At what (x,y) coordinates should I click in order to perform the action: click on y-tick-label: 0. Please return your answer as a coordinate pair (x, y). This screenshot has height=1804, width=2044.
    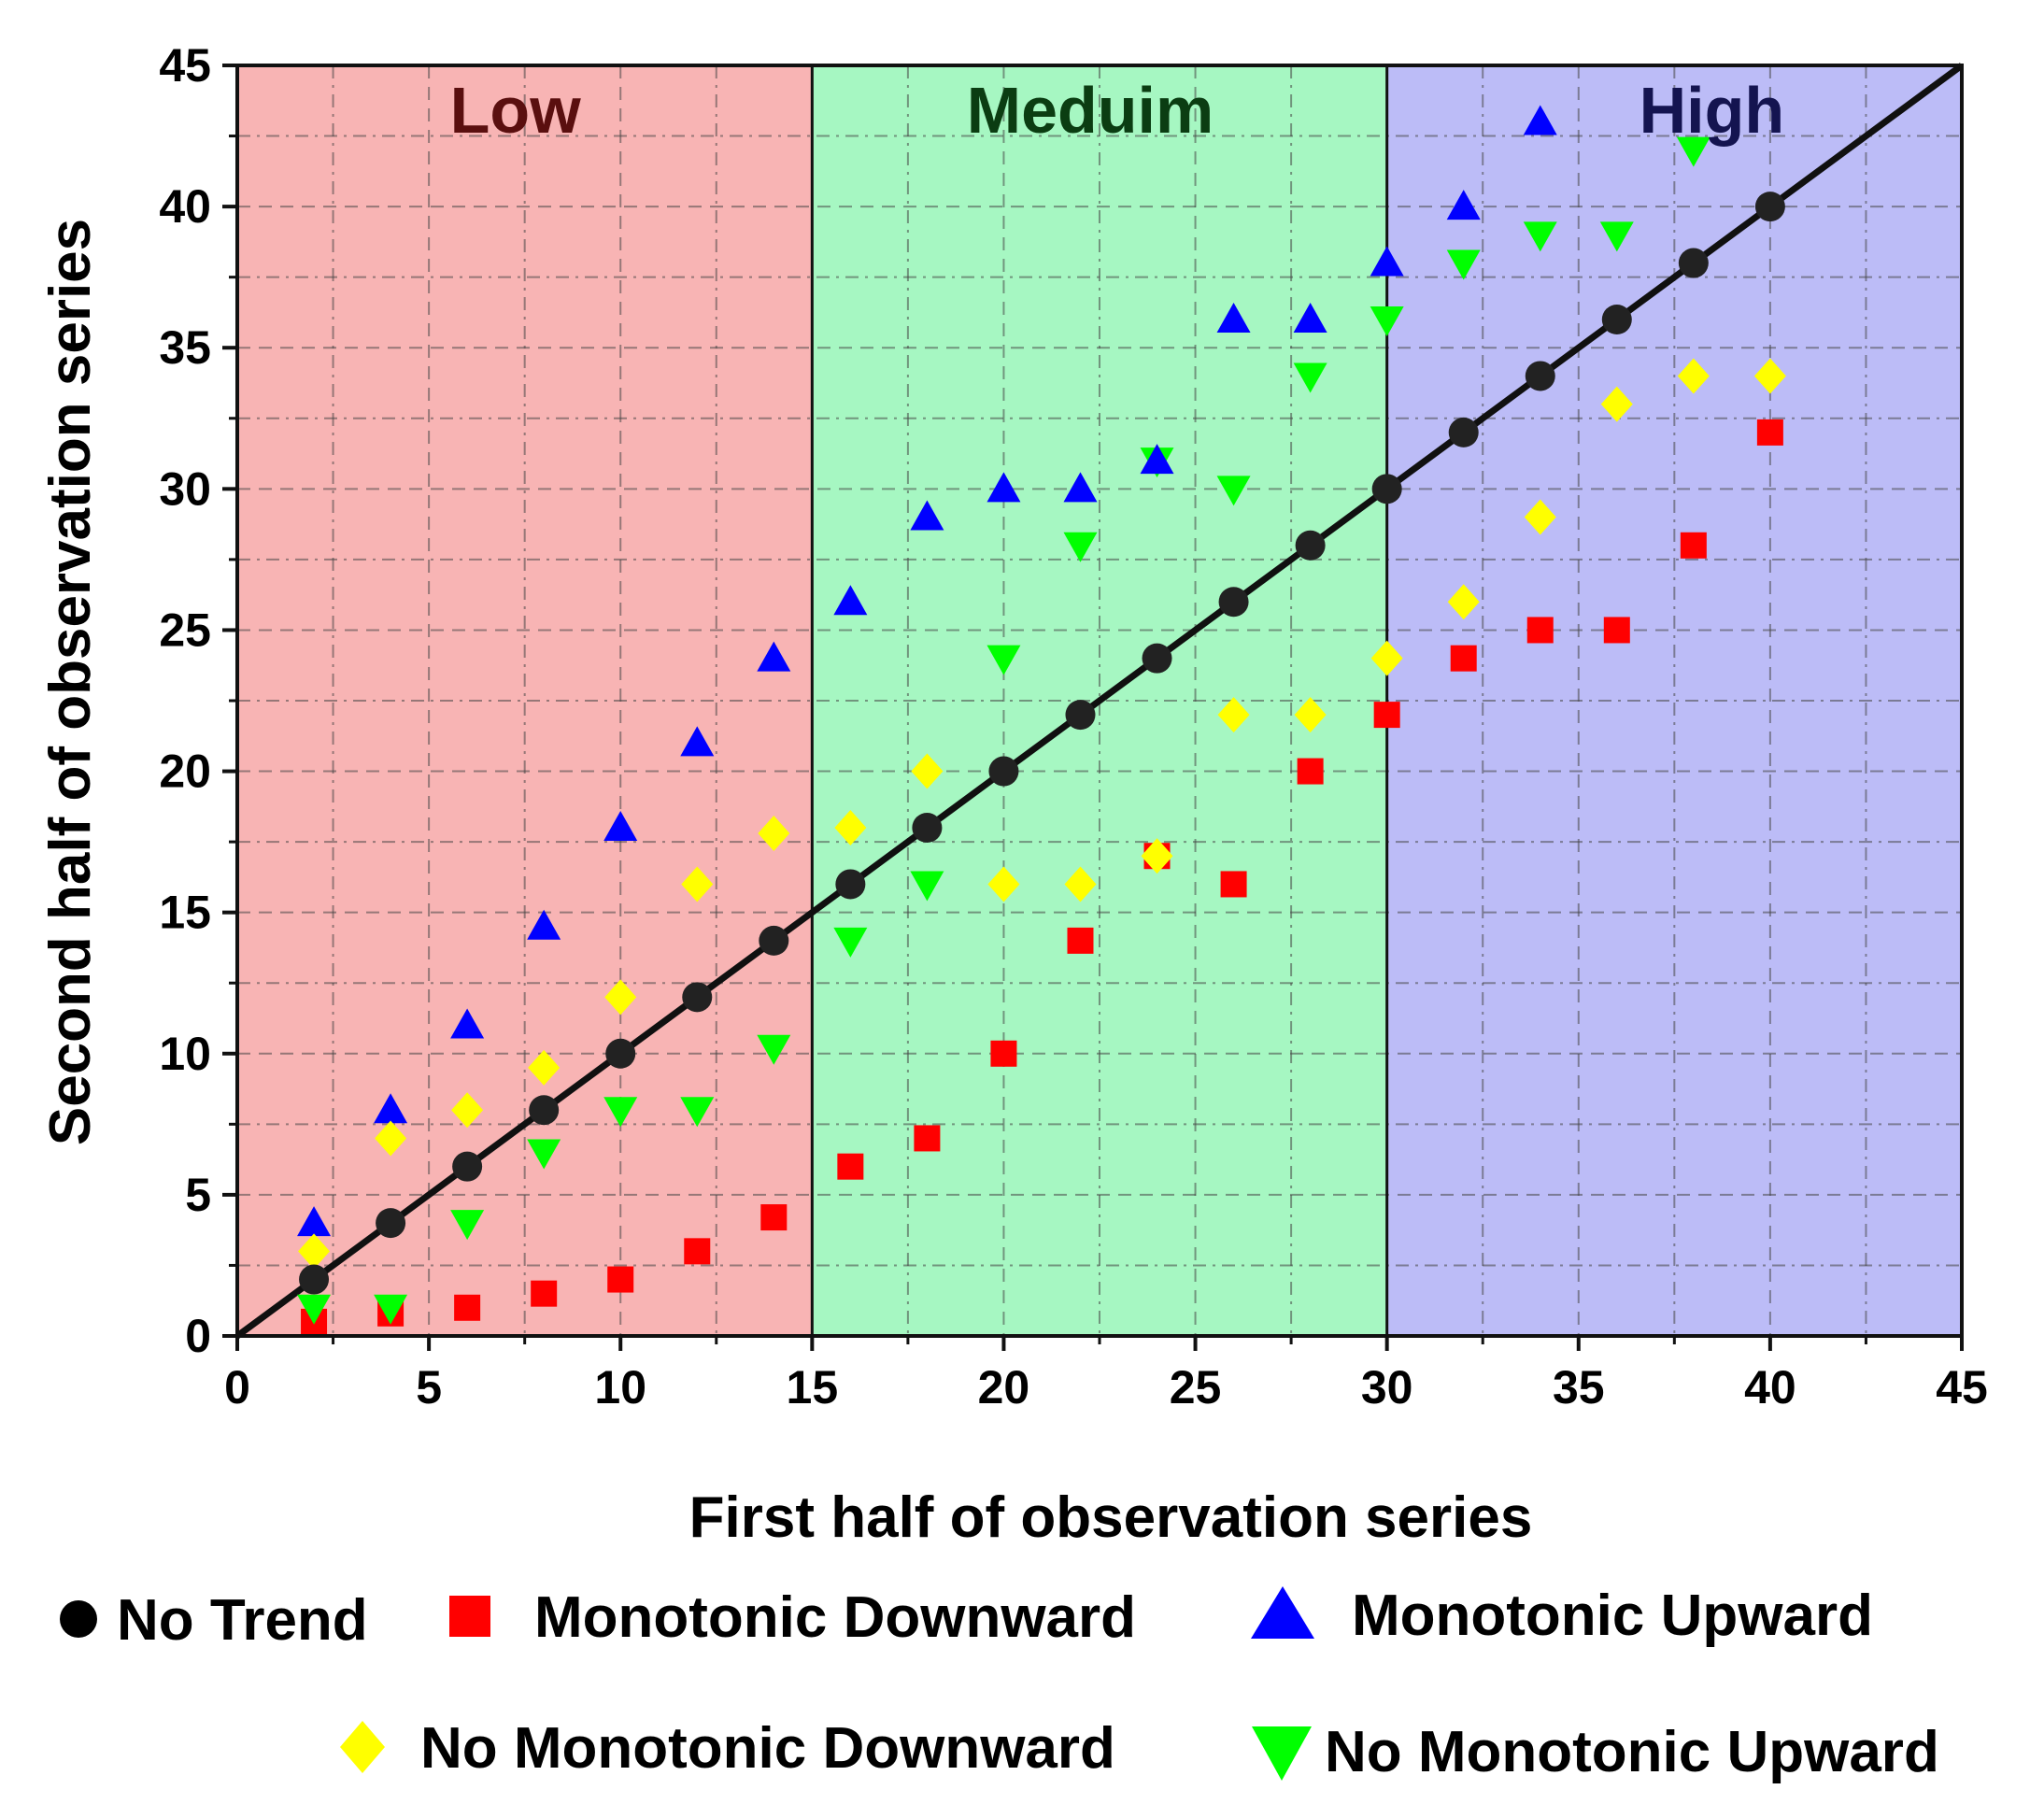
    Looking at the image, I should click on (198, 1336).